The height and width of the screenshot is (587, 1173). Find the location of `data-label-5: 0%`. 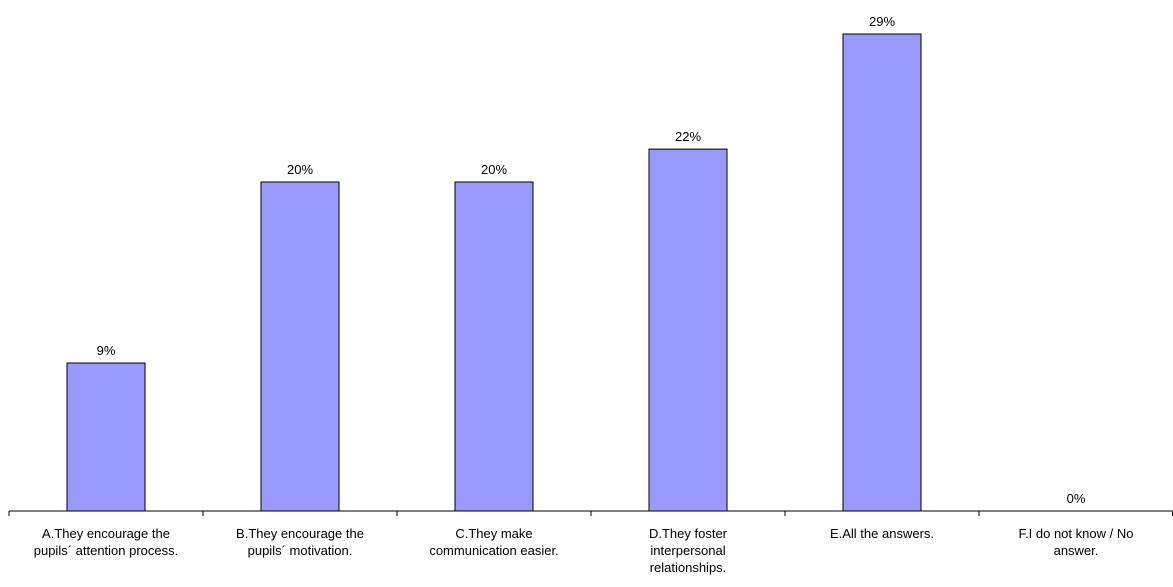

data-label-5: 0% is located at coordinates (1076, 498).